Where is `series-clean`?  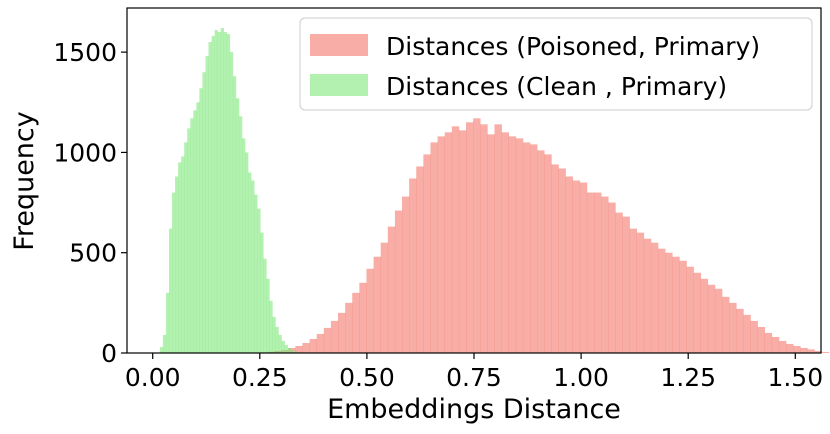 series-clean is located at coordinates (230, 191).